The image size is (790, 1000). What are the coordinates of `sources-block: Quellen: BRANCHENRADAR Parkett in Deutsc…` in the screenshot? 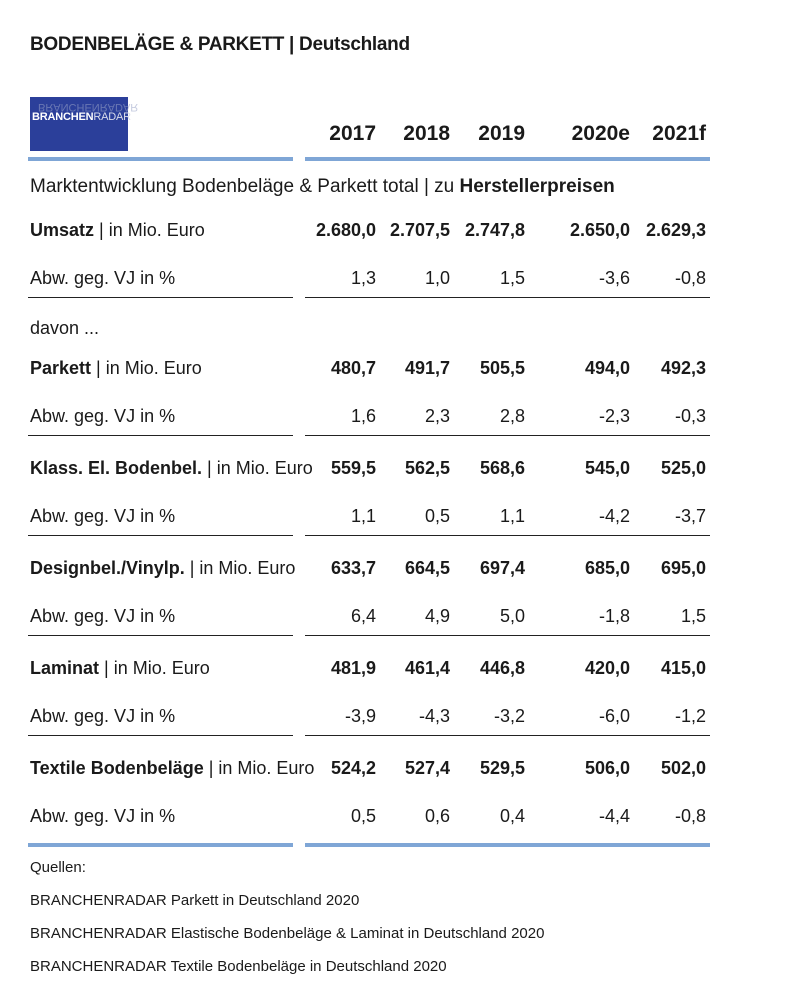 It's located at (287, 924).